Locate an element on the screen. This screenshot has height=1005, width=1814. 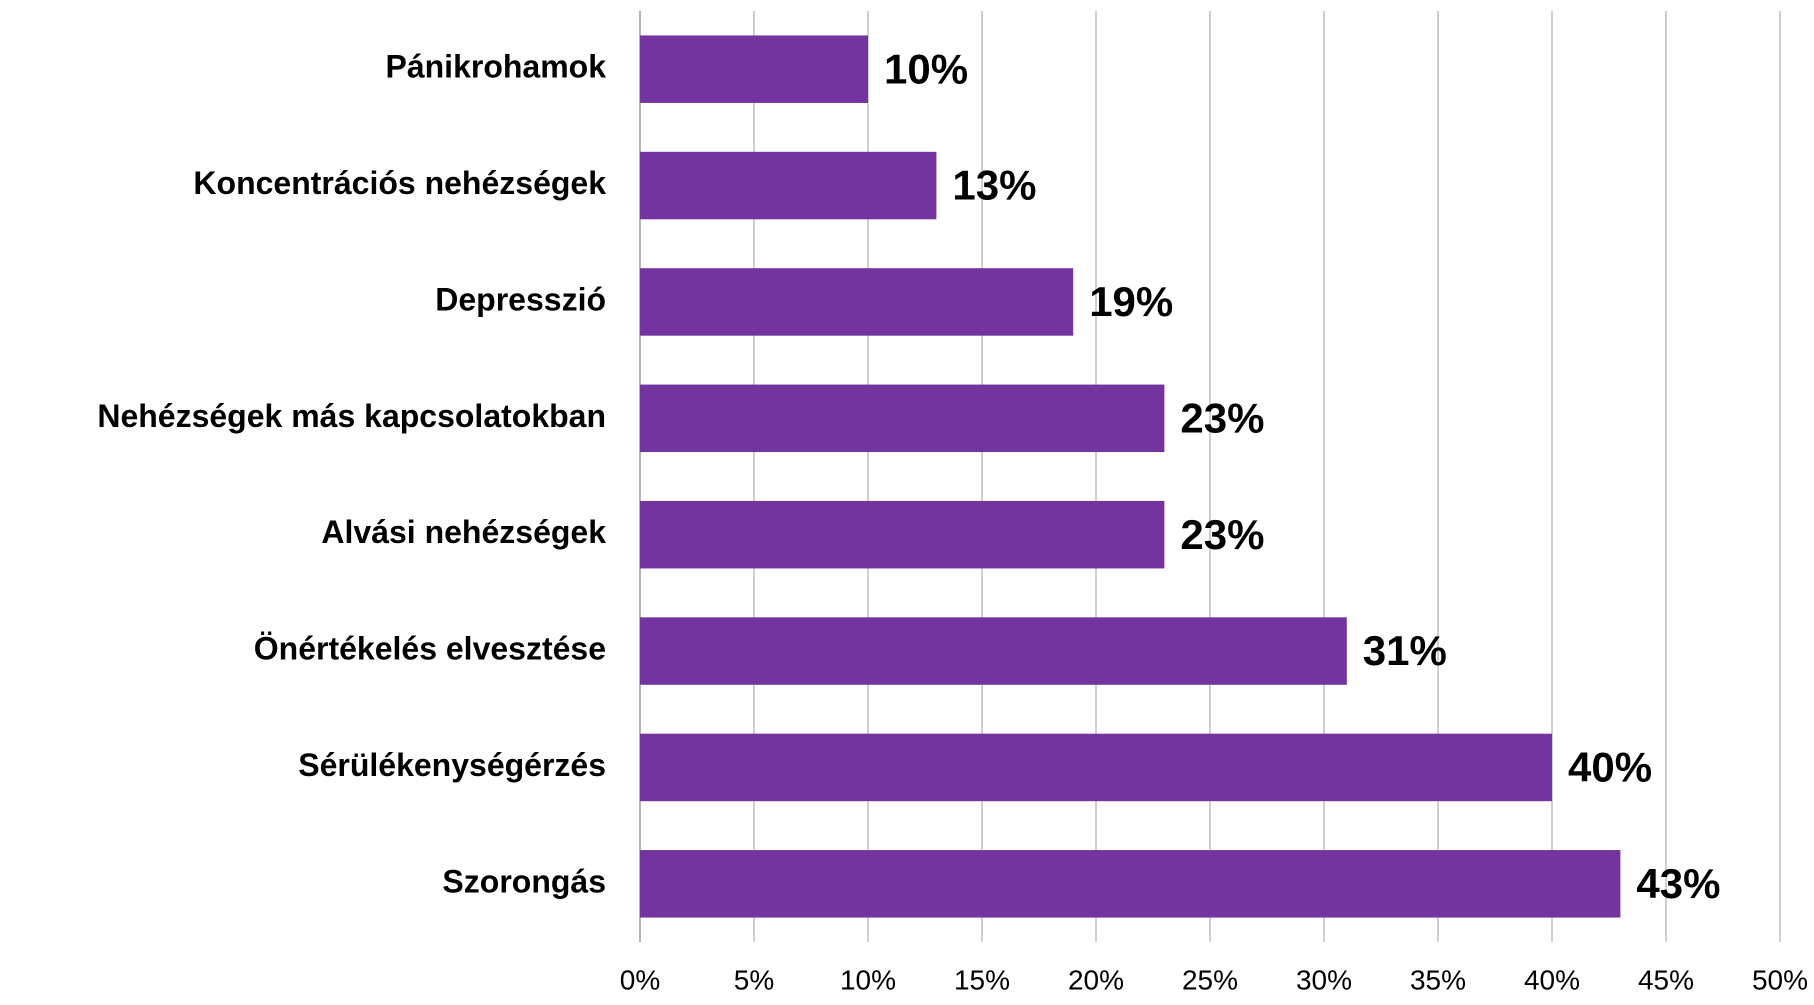
x-tick-label: 15% is located at coordinates (982, 979).